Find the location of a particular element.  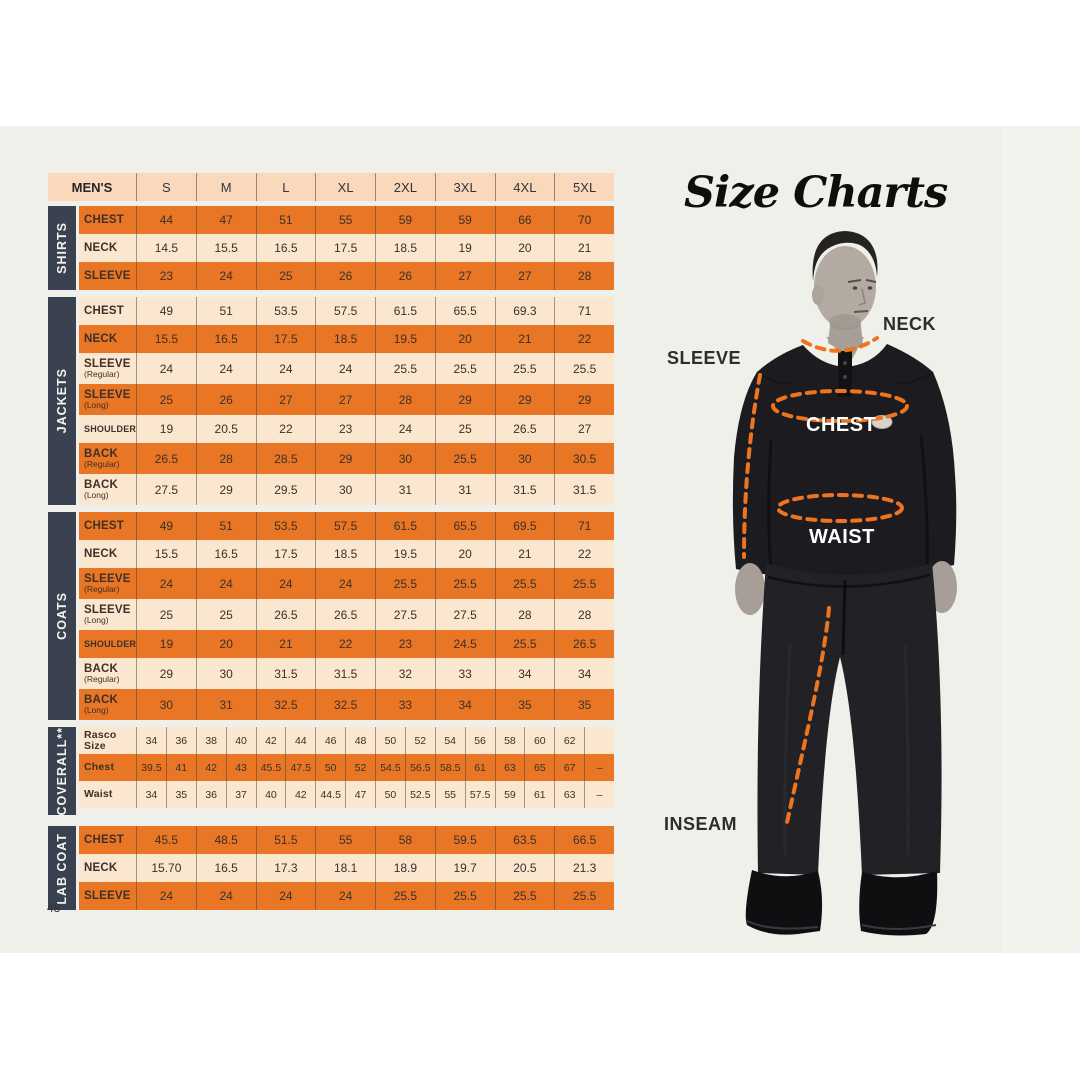

page-number: 48 is located at coordinates (54, 908).